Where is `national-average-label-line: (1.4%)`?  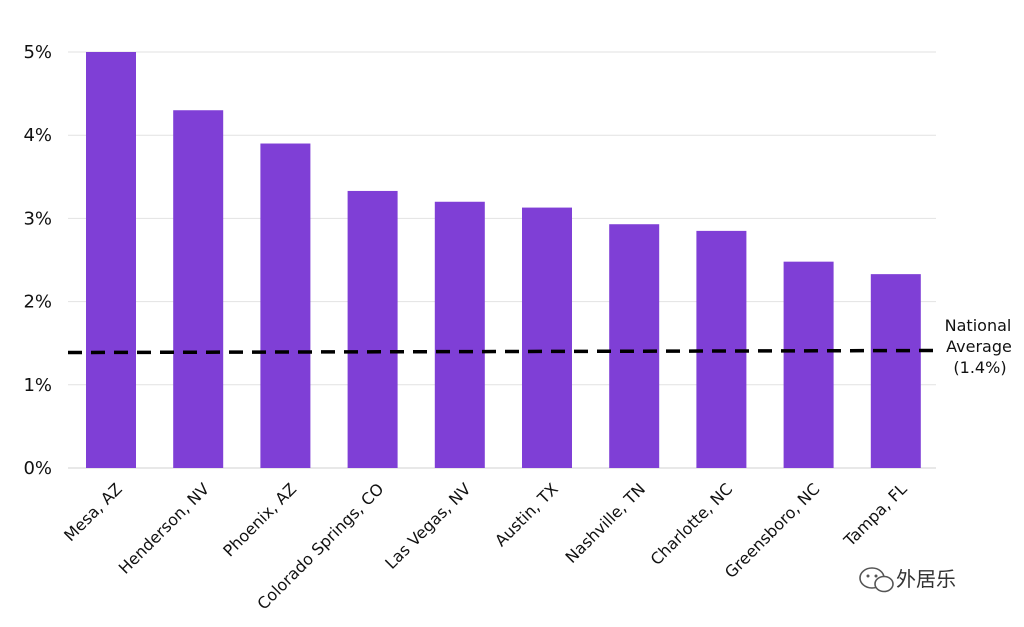
national-average-label-line: (1.4%) is located at coordinates (979, 367).